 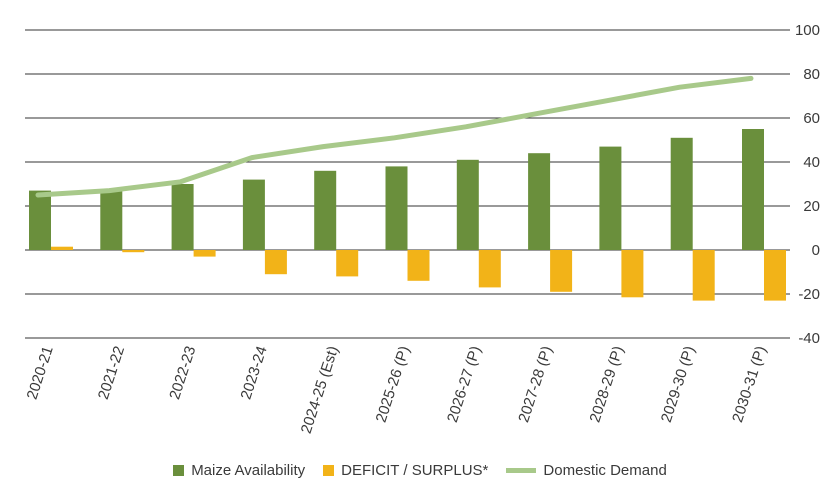 What do you see at coordinates (811, 162) in the screenshot?
I see `y-tick-label: 40` at bounding box center [811, 162].